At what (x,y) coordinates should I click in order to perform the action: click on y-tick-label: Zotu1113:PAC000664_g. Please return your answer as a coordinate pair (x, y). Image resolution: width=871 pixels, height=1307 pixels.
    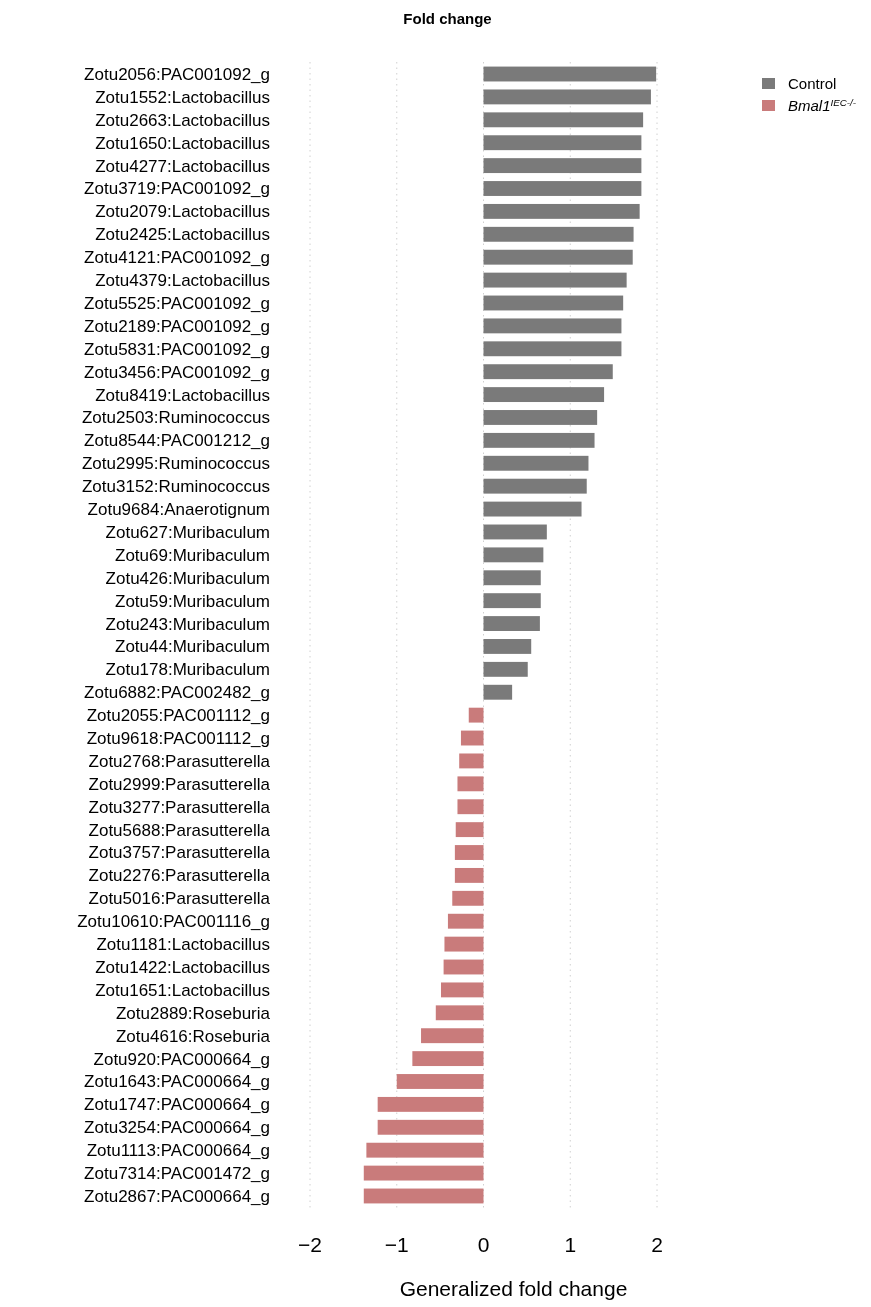
    Looking at the image, I should click on (178, 1151).